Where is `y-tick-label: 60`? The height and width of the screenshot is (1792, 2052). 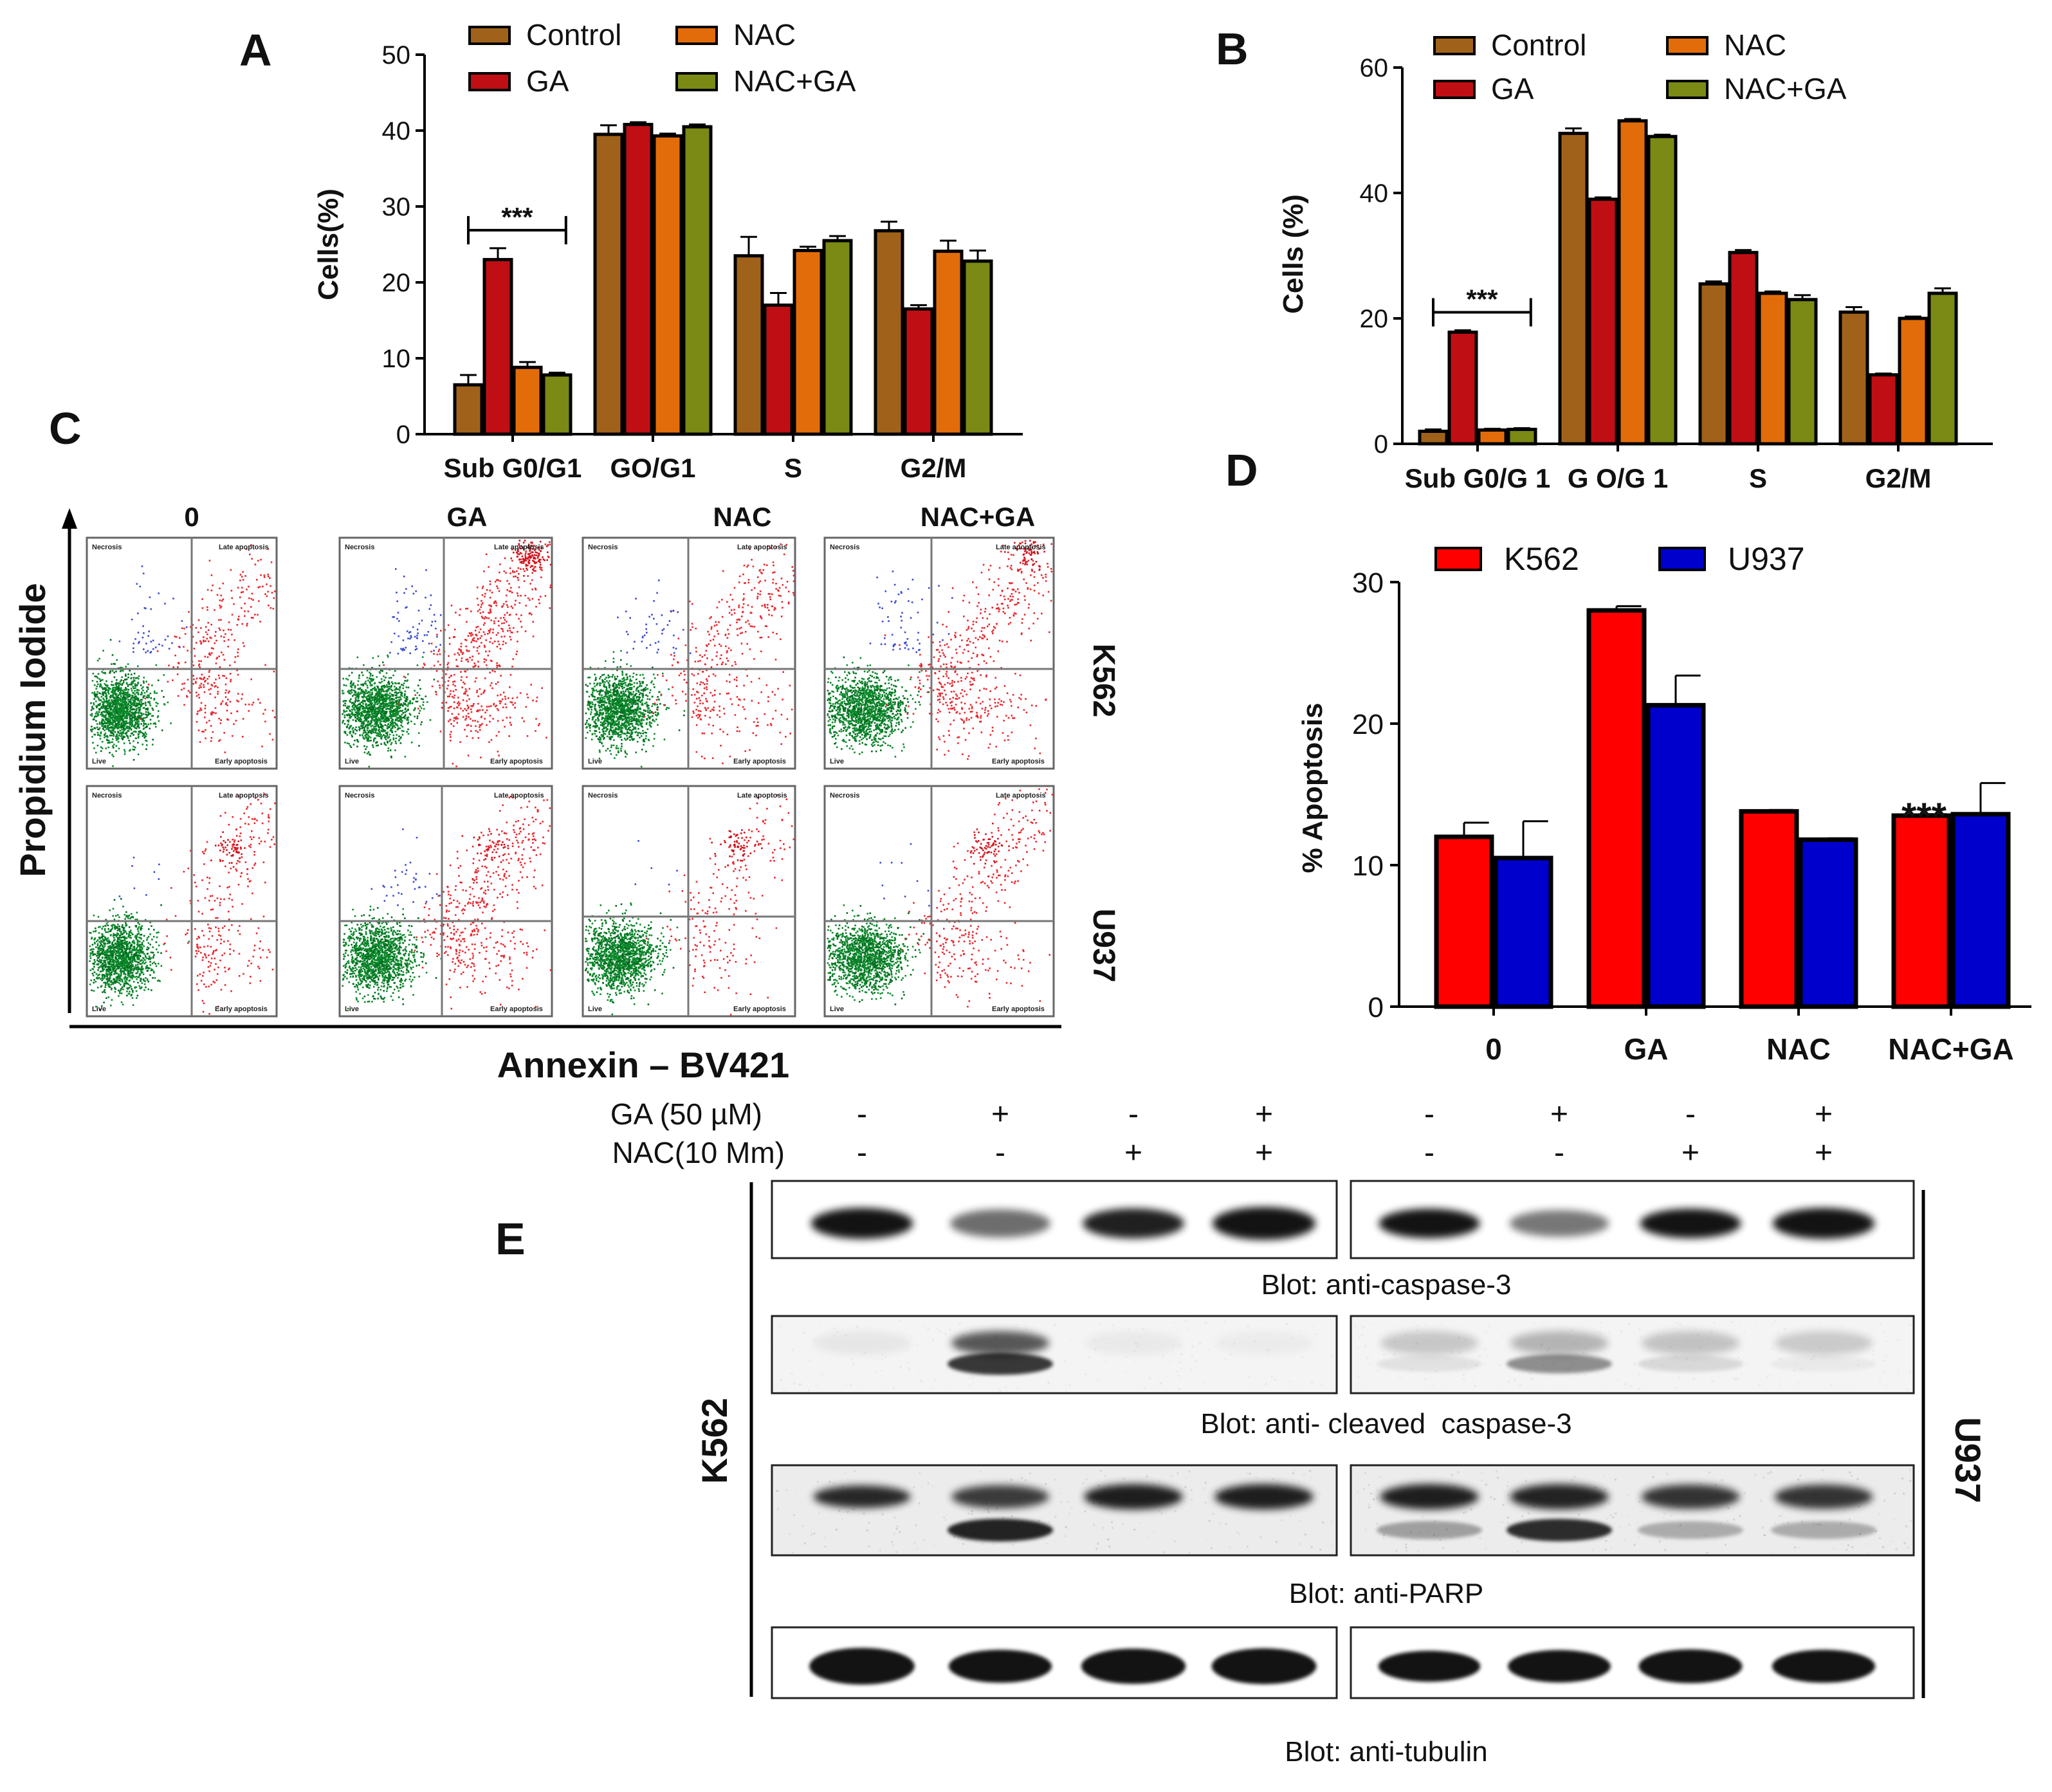 y-tick-label: 60 is located at coordinates (1374, 68).